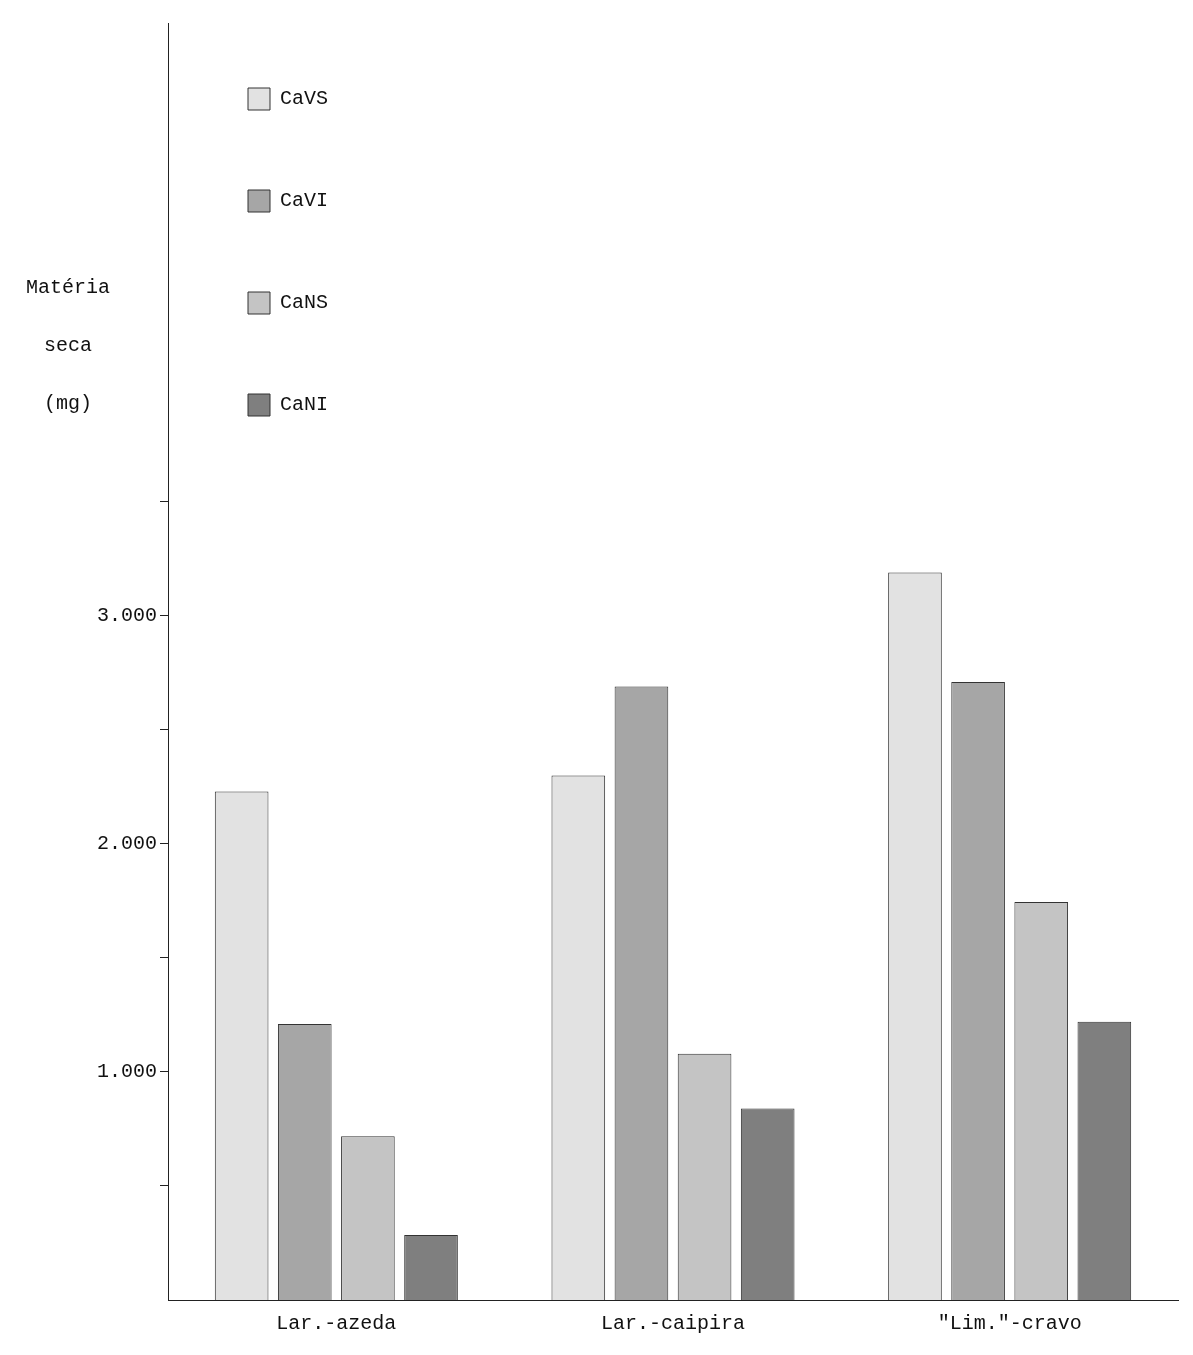  I want to click on legend-label: CaVI, so click(304, 201).